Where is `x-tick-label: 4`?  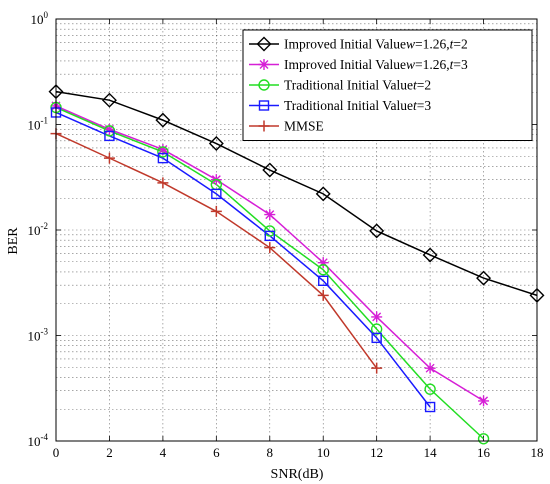 x-tick-label: 4 is located at coordinates (163, 452).